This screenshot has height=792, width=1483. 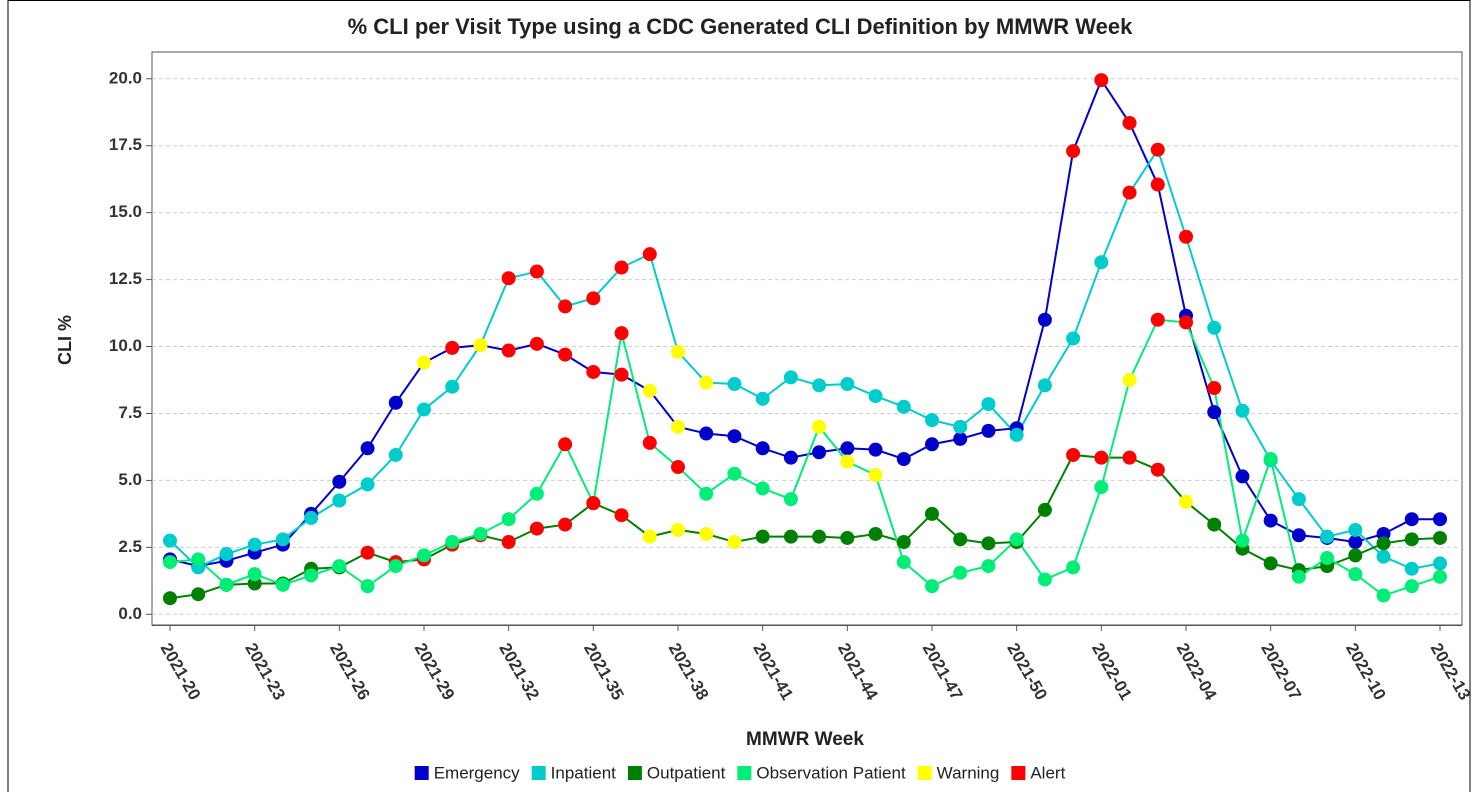 What do you see at coordinates (968, 772) in the screenshot?
I see `legend-label: Warning` at bounding box center [968, 772].